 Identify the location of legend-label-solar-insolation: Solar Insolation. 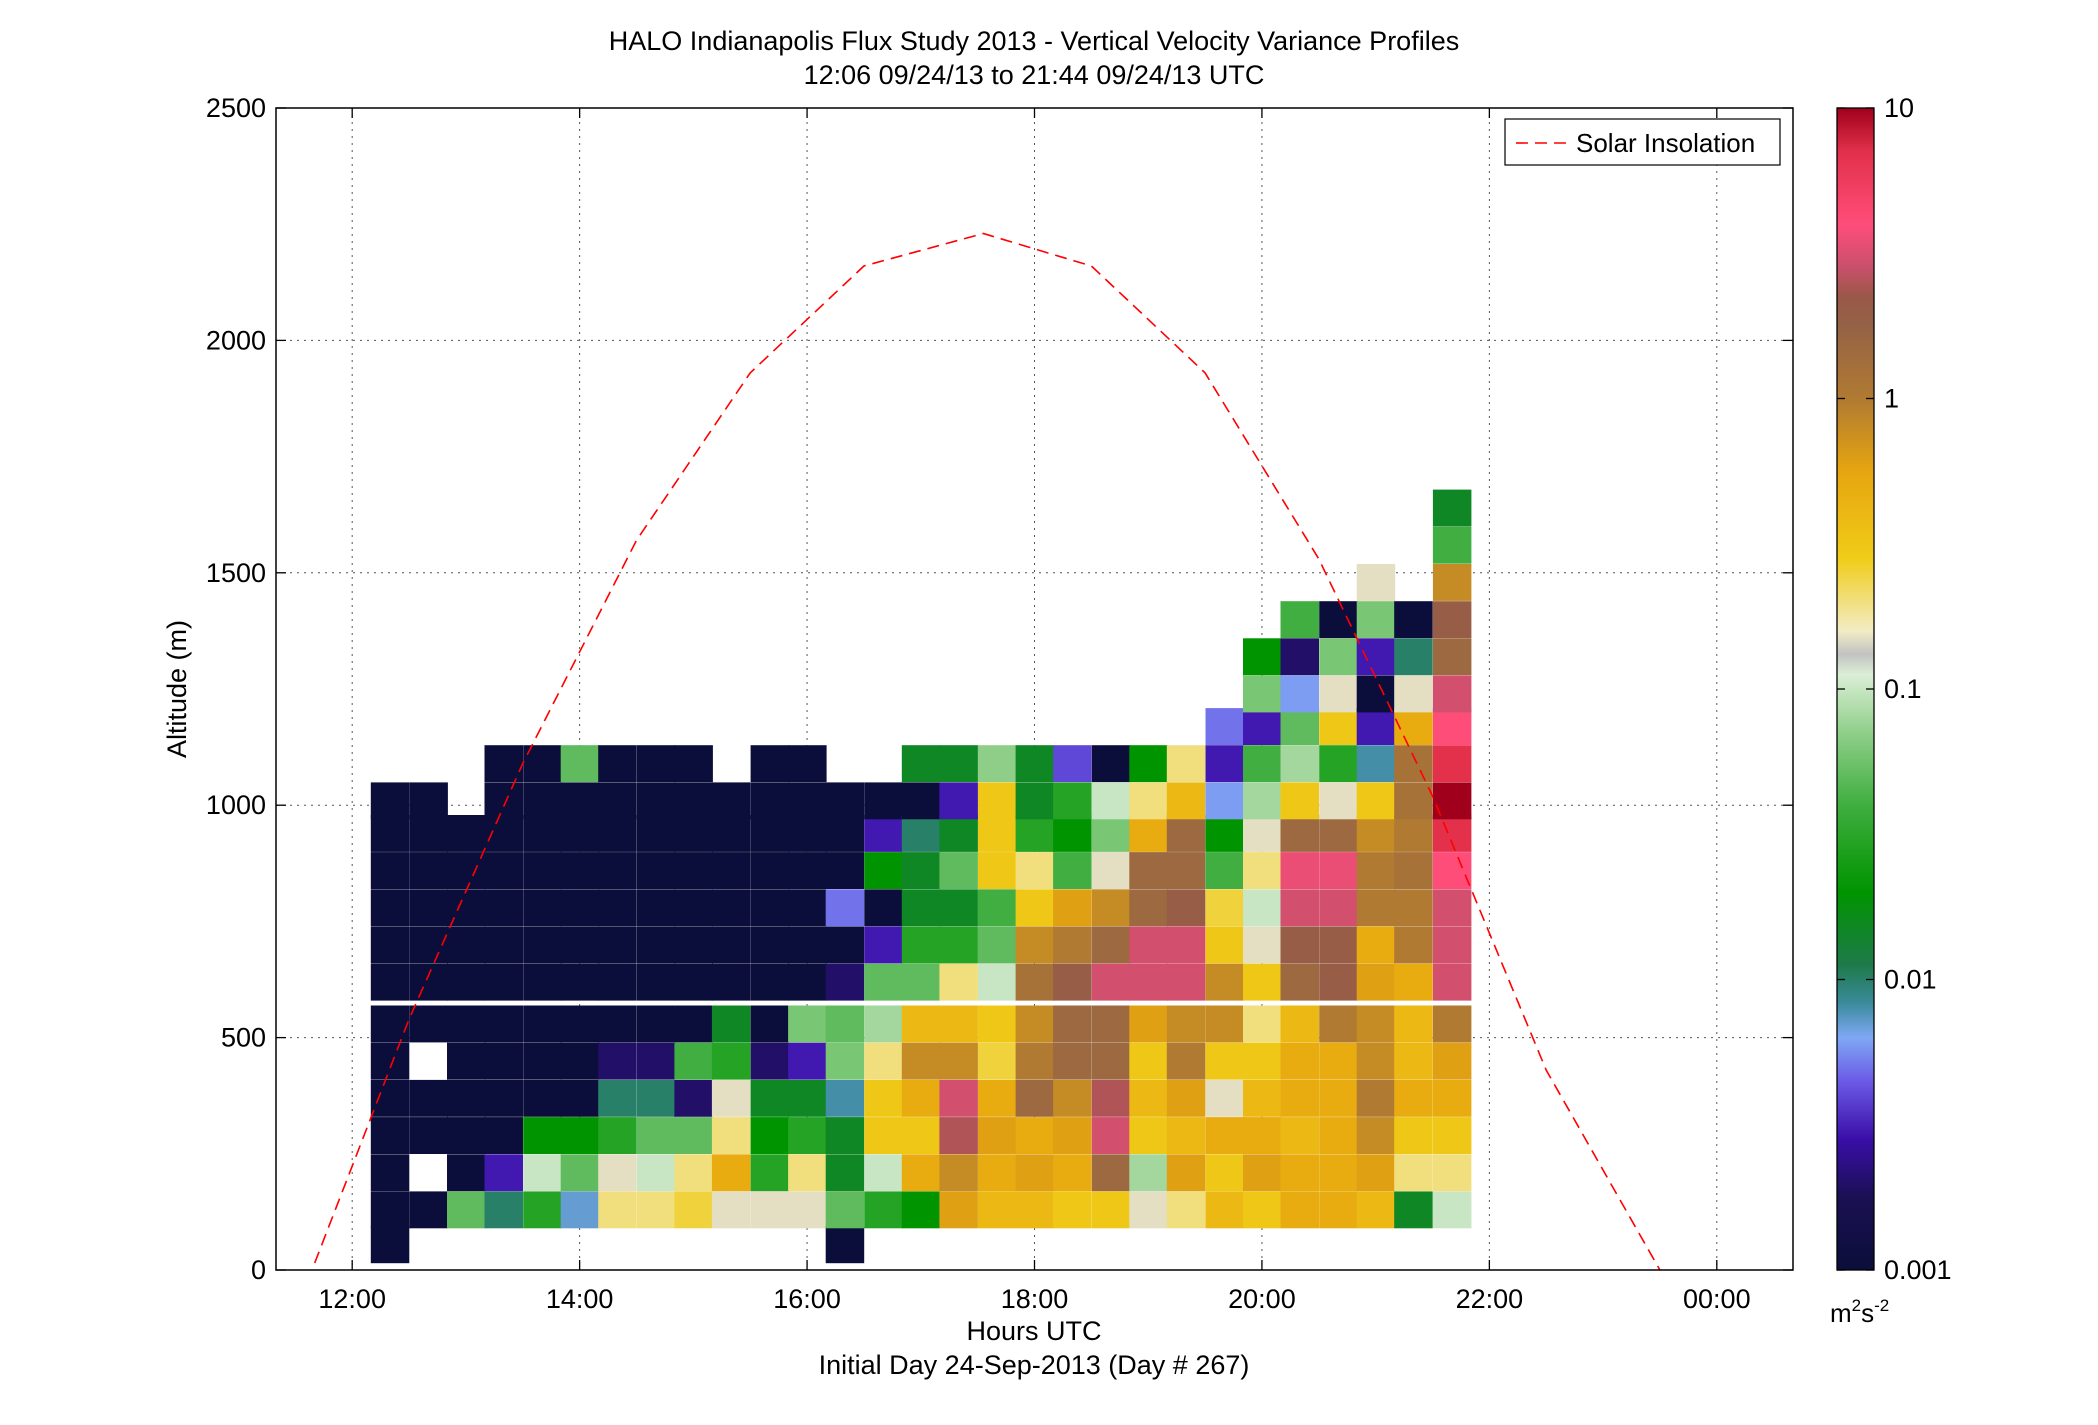
(1665, 143).